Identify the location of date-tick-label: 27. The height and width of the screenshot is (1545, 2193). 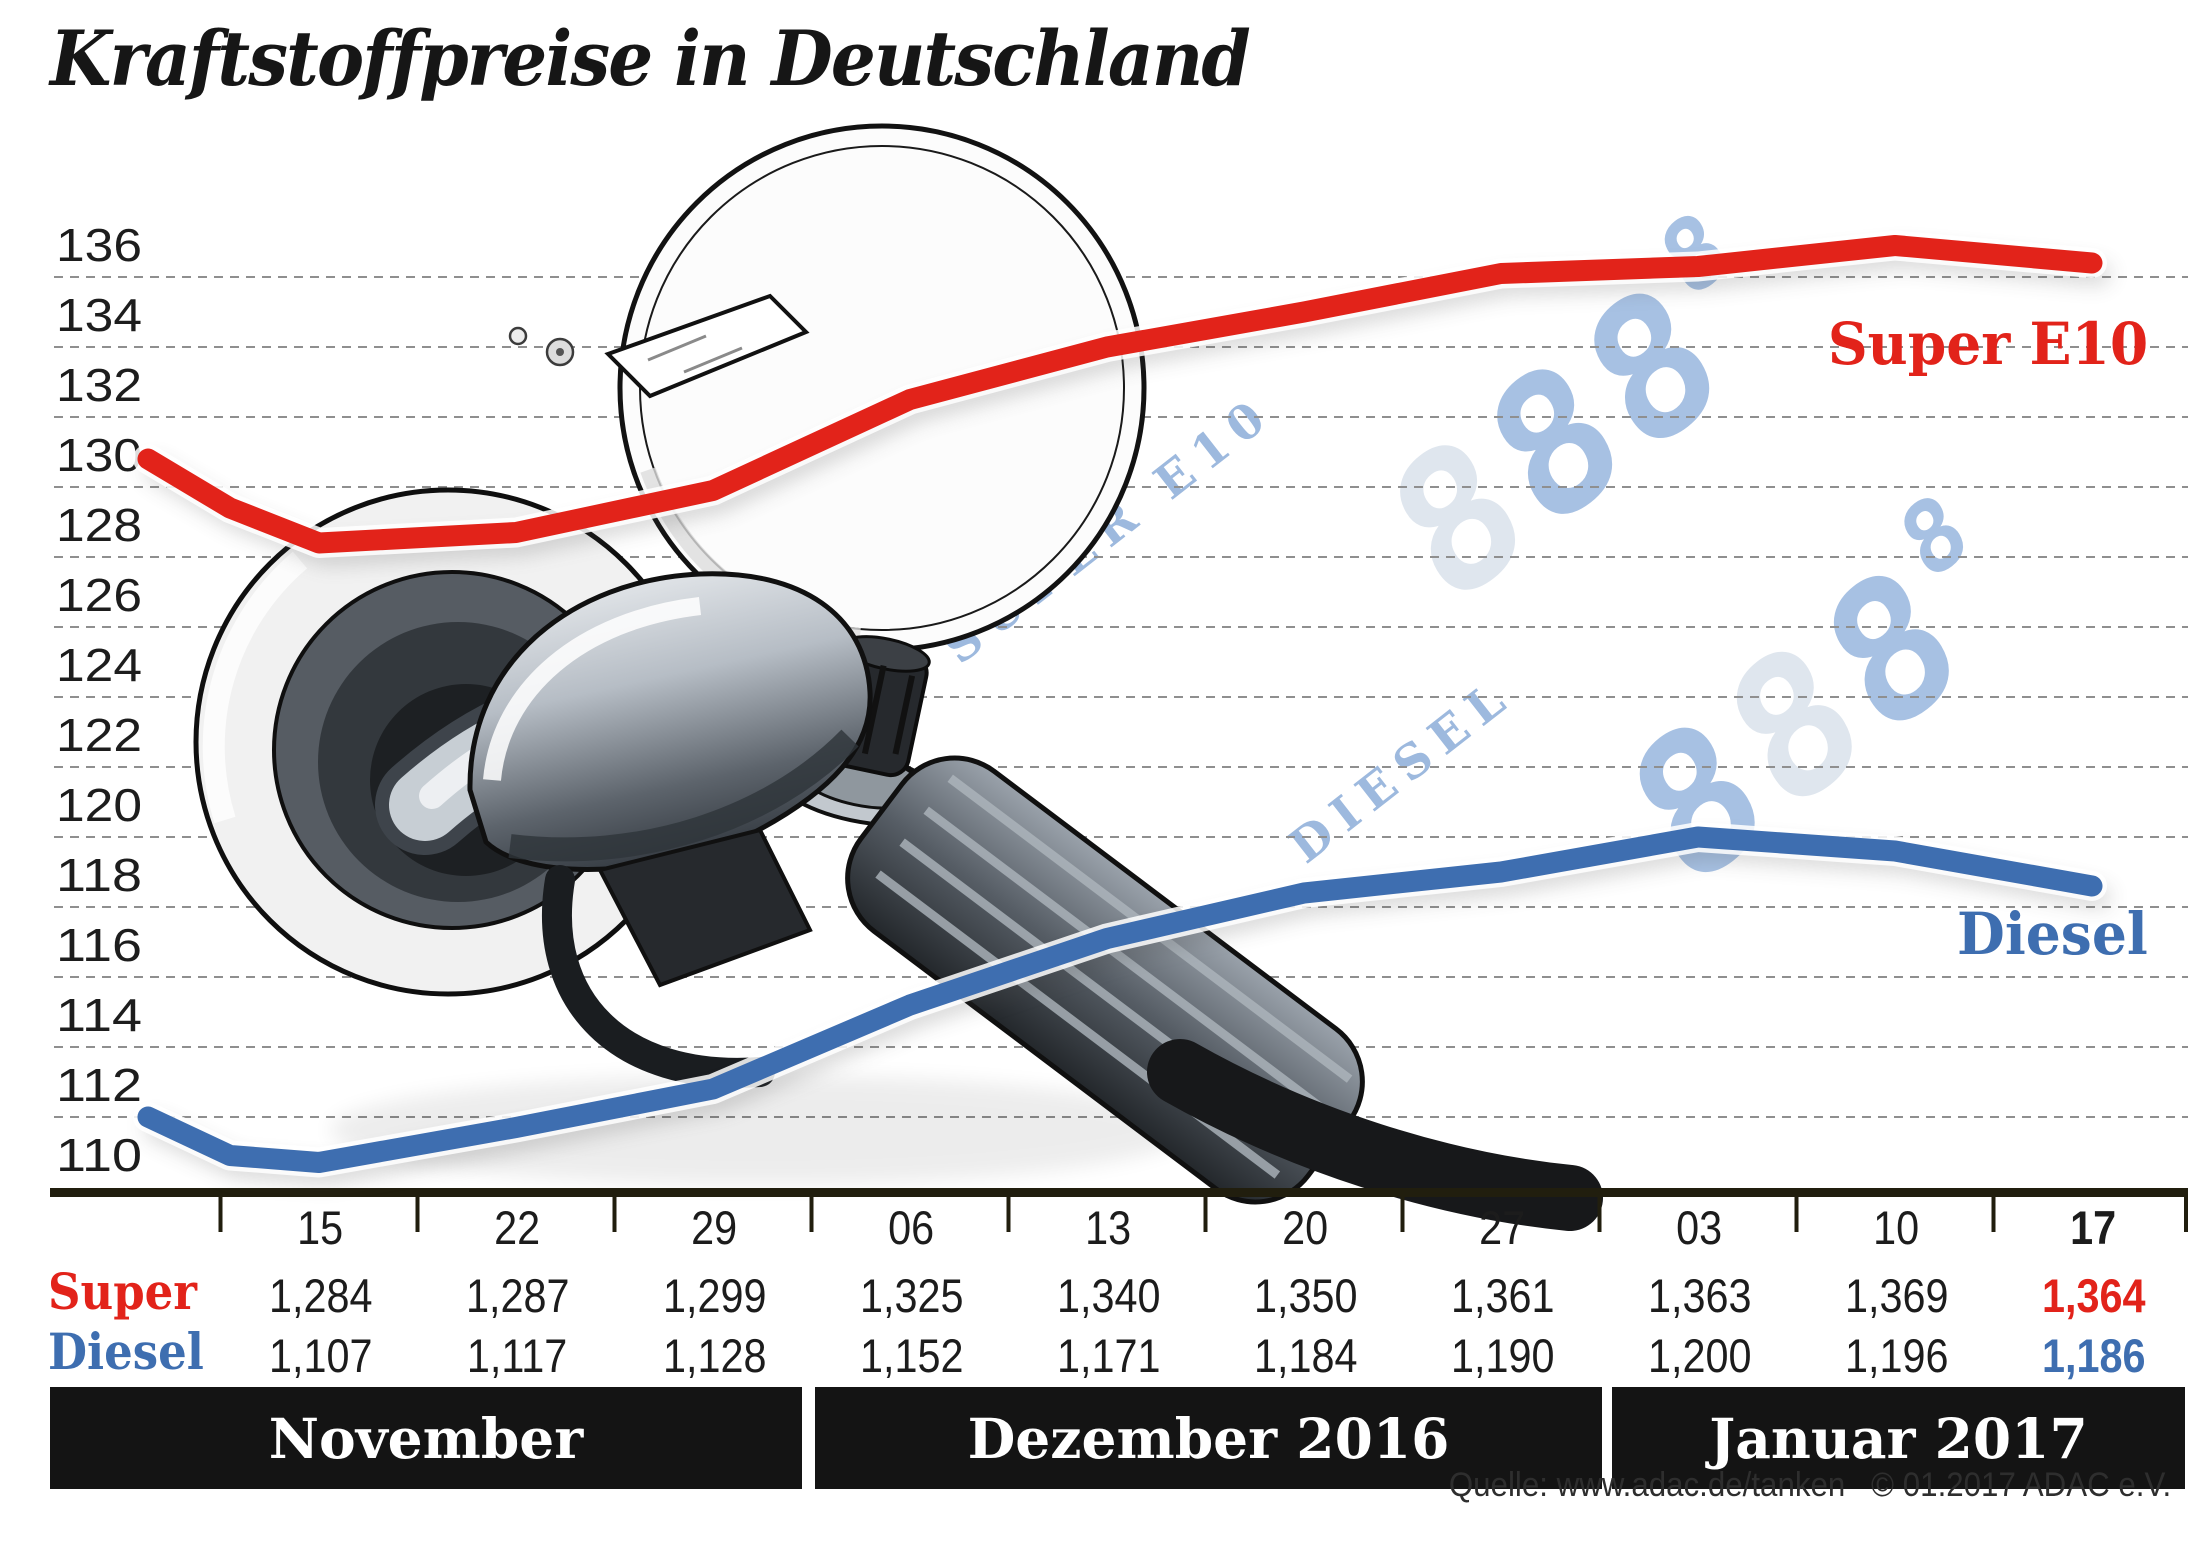
(1502, 1227).